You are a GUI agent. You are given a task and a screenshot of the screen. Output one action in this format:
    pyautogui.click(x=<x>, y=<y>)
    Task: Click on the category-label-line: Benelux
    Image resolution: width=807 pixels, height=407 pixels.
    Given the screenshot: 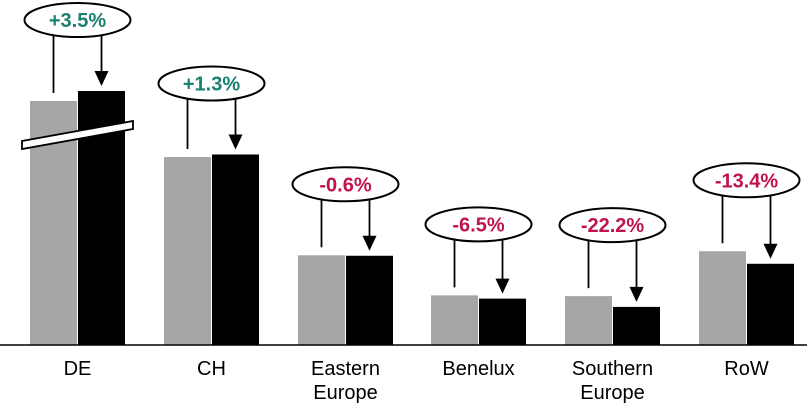 What is the action you would take?
    pyautogui.click(x=478, y=369)
    